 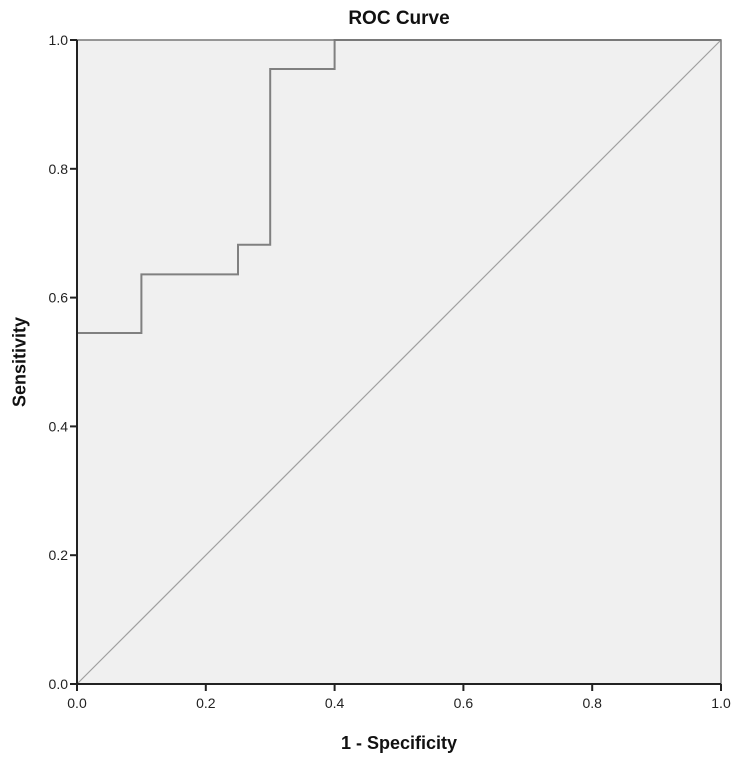 What do you see at coordinates (59, 298) in the screenshot?
I see `y-tick-label: 0.6` at bounding box center [59, 298].